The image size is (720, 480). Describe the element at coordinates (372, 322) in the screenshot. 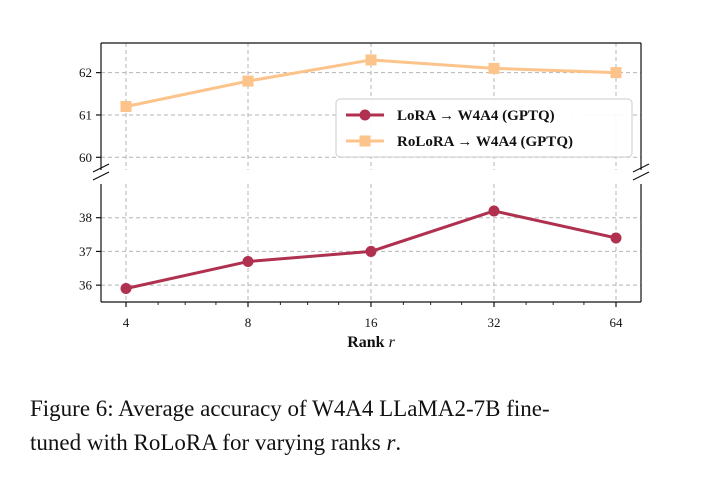

I see `x-tick-label: 16` at that location.